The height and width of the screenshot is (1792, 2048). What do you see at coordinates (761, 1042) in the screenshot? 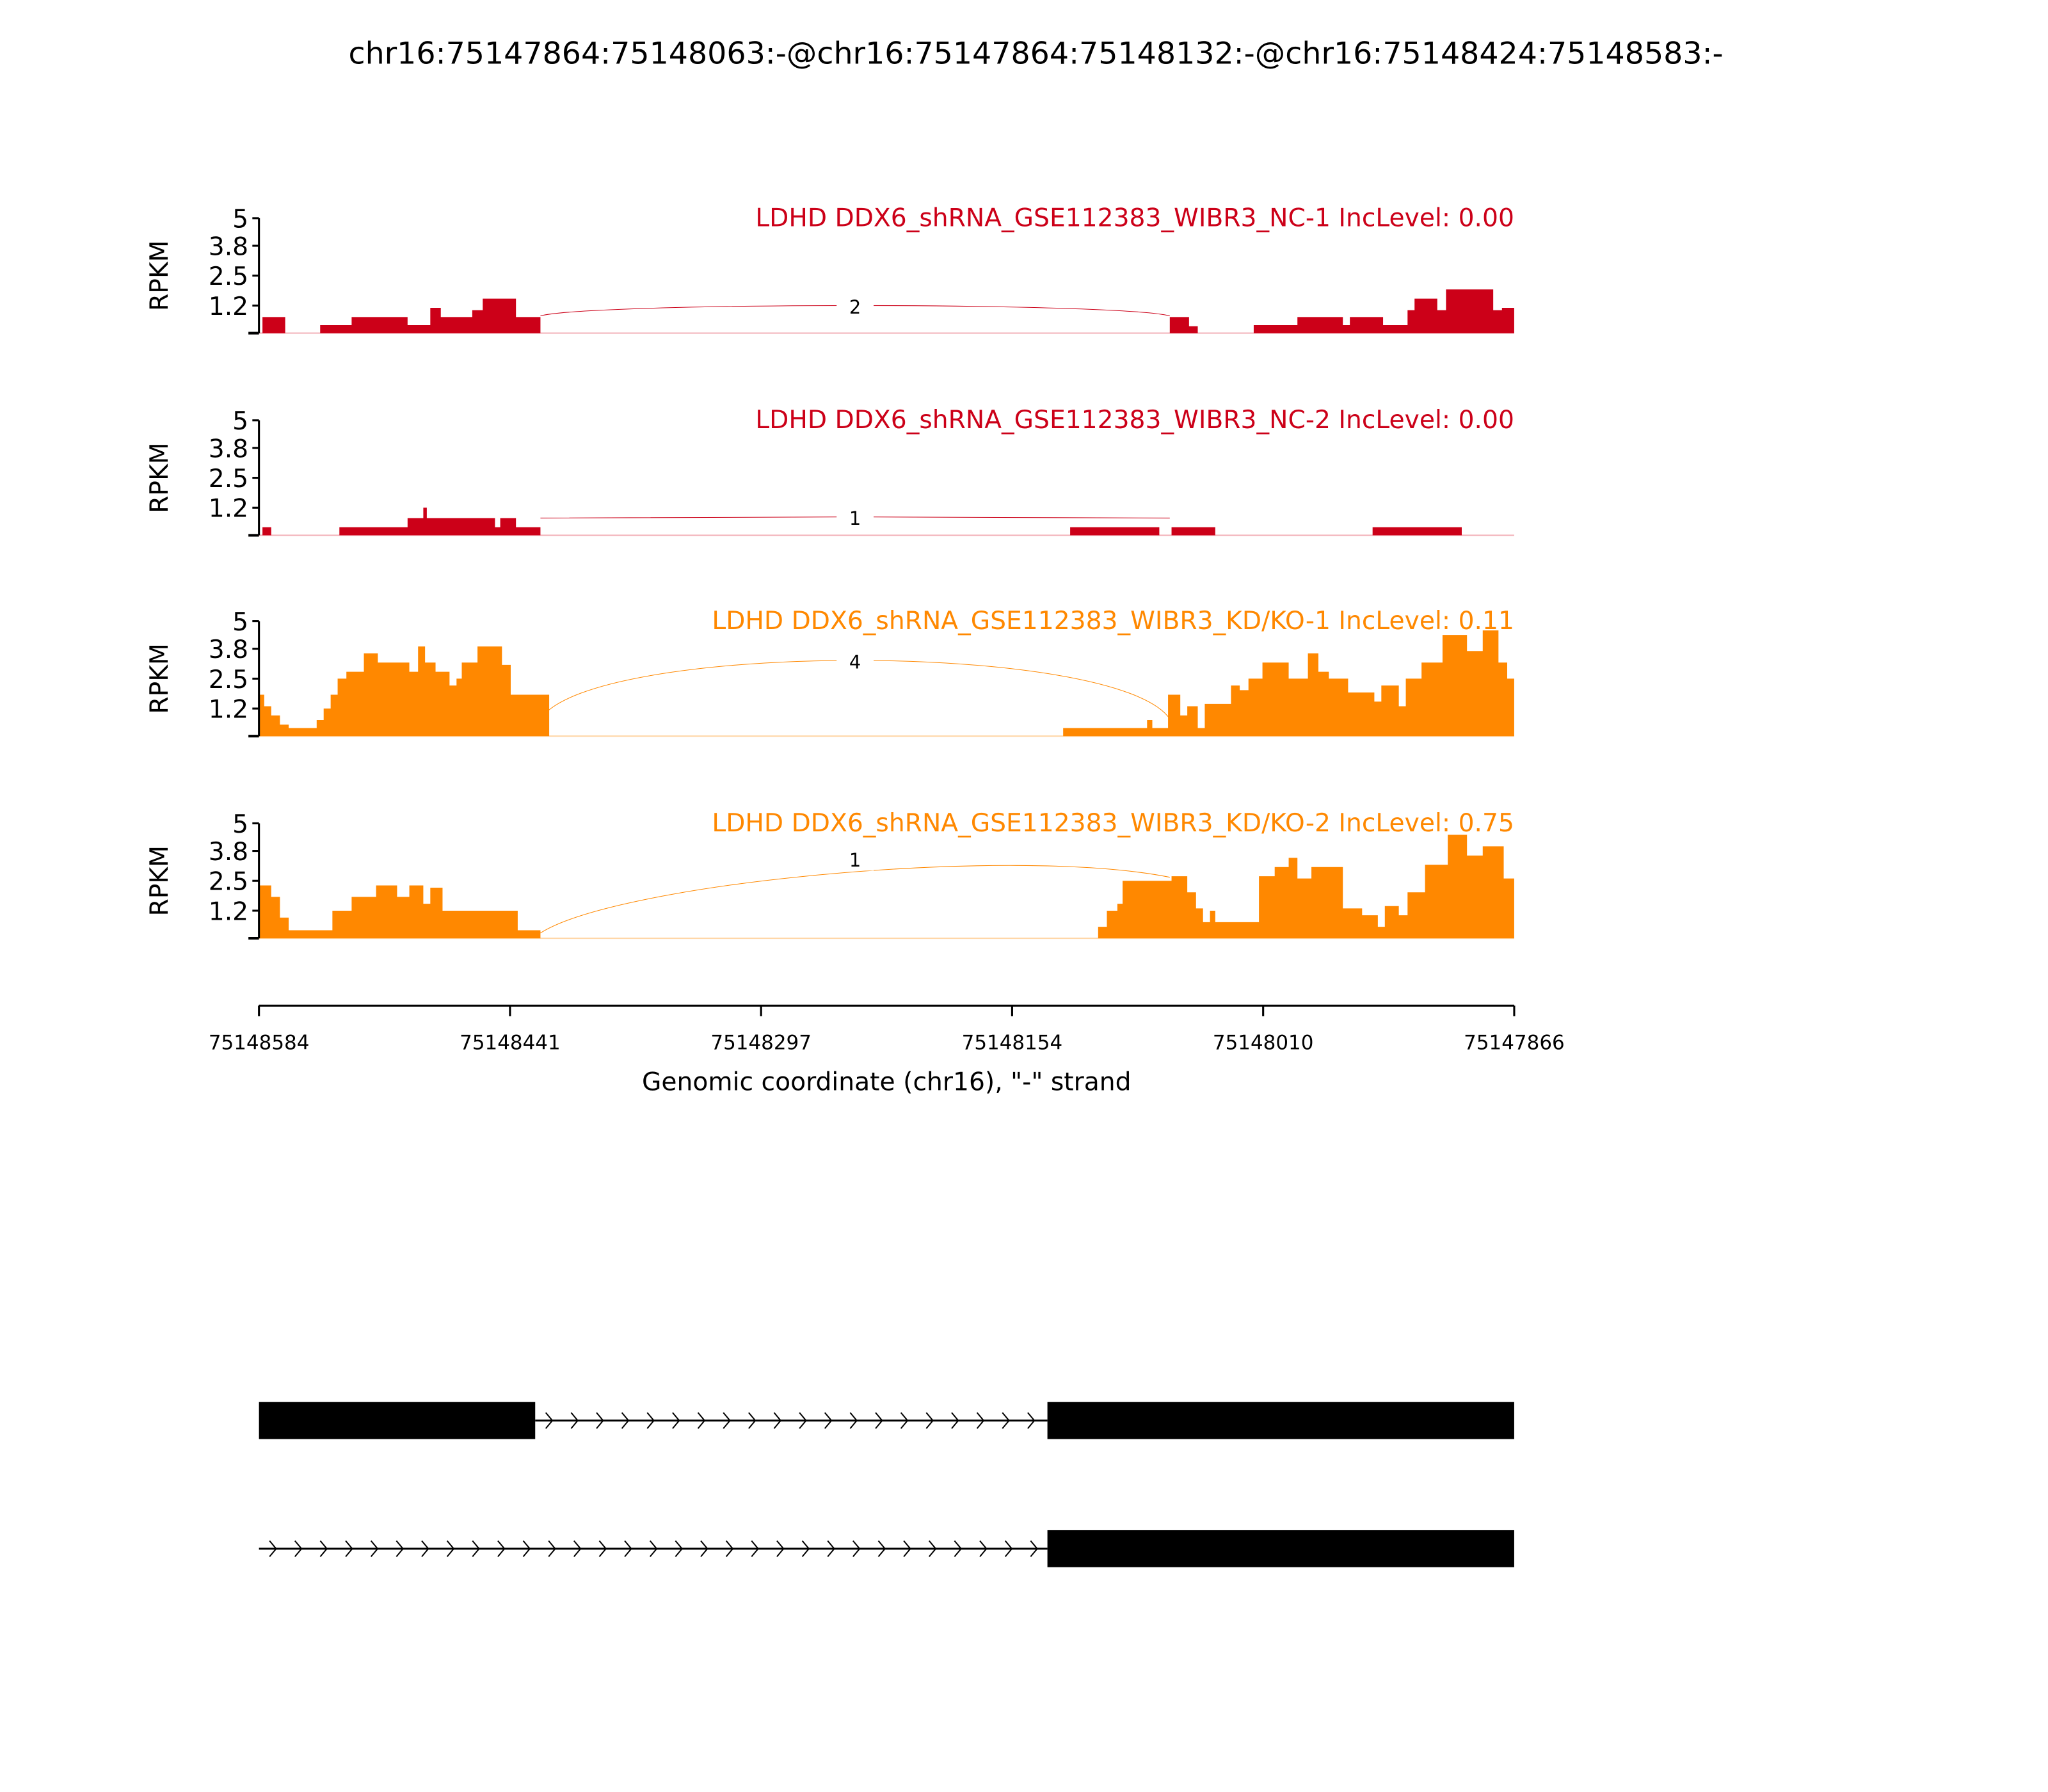
I see `x-tick-label: 75148297` at bounding box center [761, 1042].